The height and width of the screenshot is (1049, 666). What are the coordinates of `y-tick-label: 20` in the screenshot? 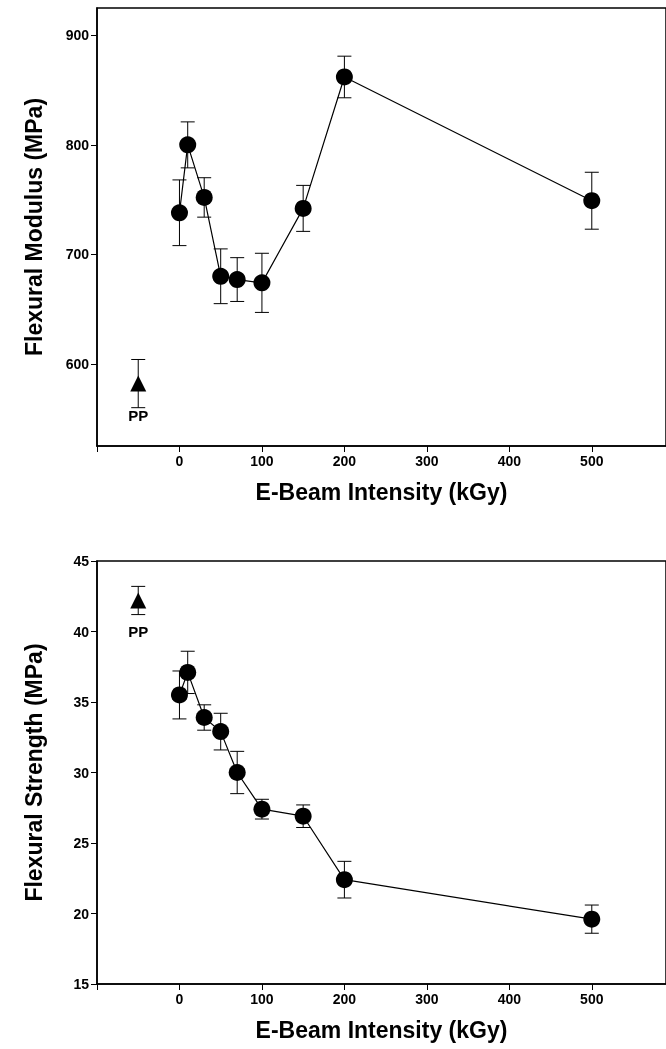 It's located at (81, 913).